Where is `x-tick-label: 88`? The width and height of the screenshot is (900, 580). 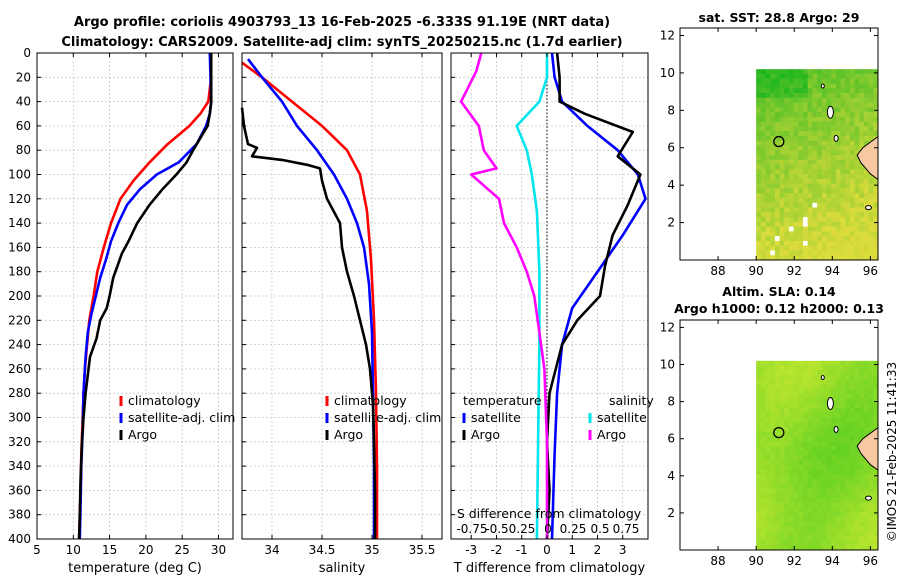
x-tick-label: 88 is located at coordinates (717, 271).